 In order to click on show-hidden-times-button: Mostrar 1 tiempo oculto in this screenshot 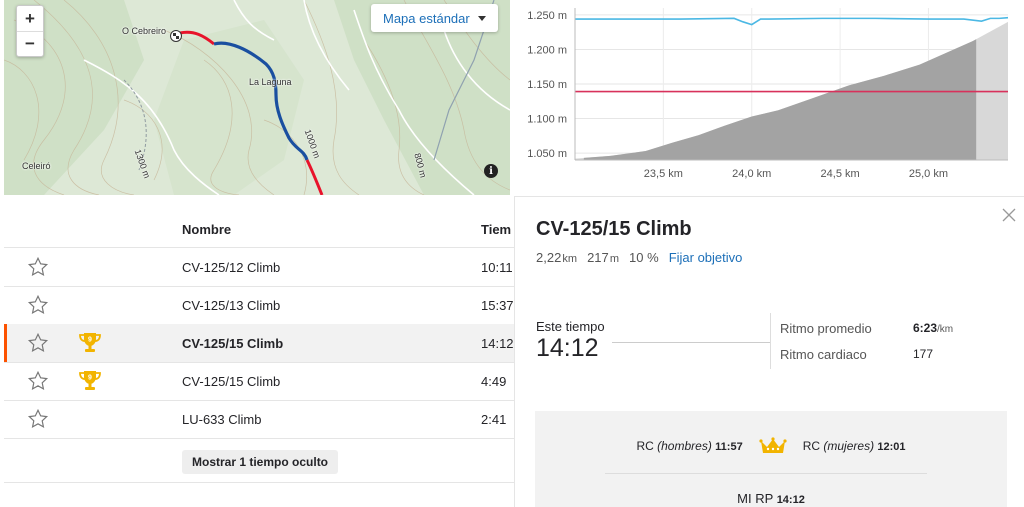, I will do `click(260, 462)`.